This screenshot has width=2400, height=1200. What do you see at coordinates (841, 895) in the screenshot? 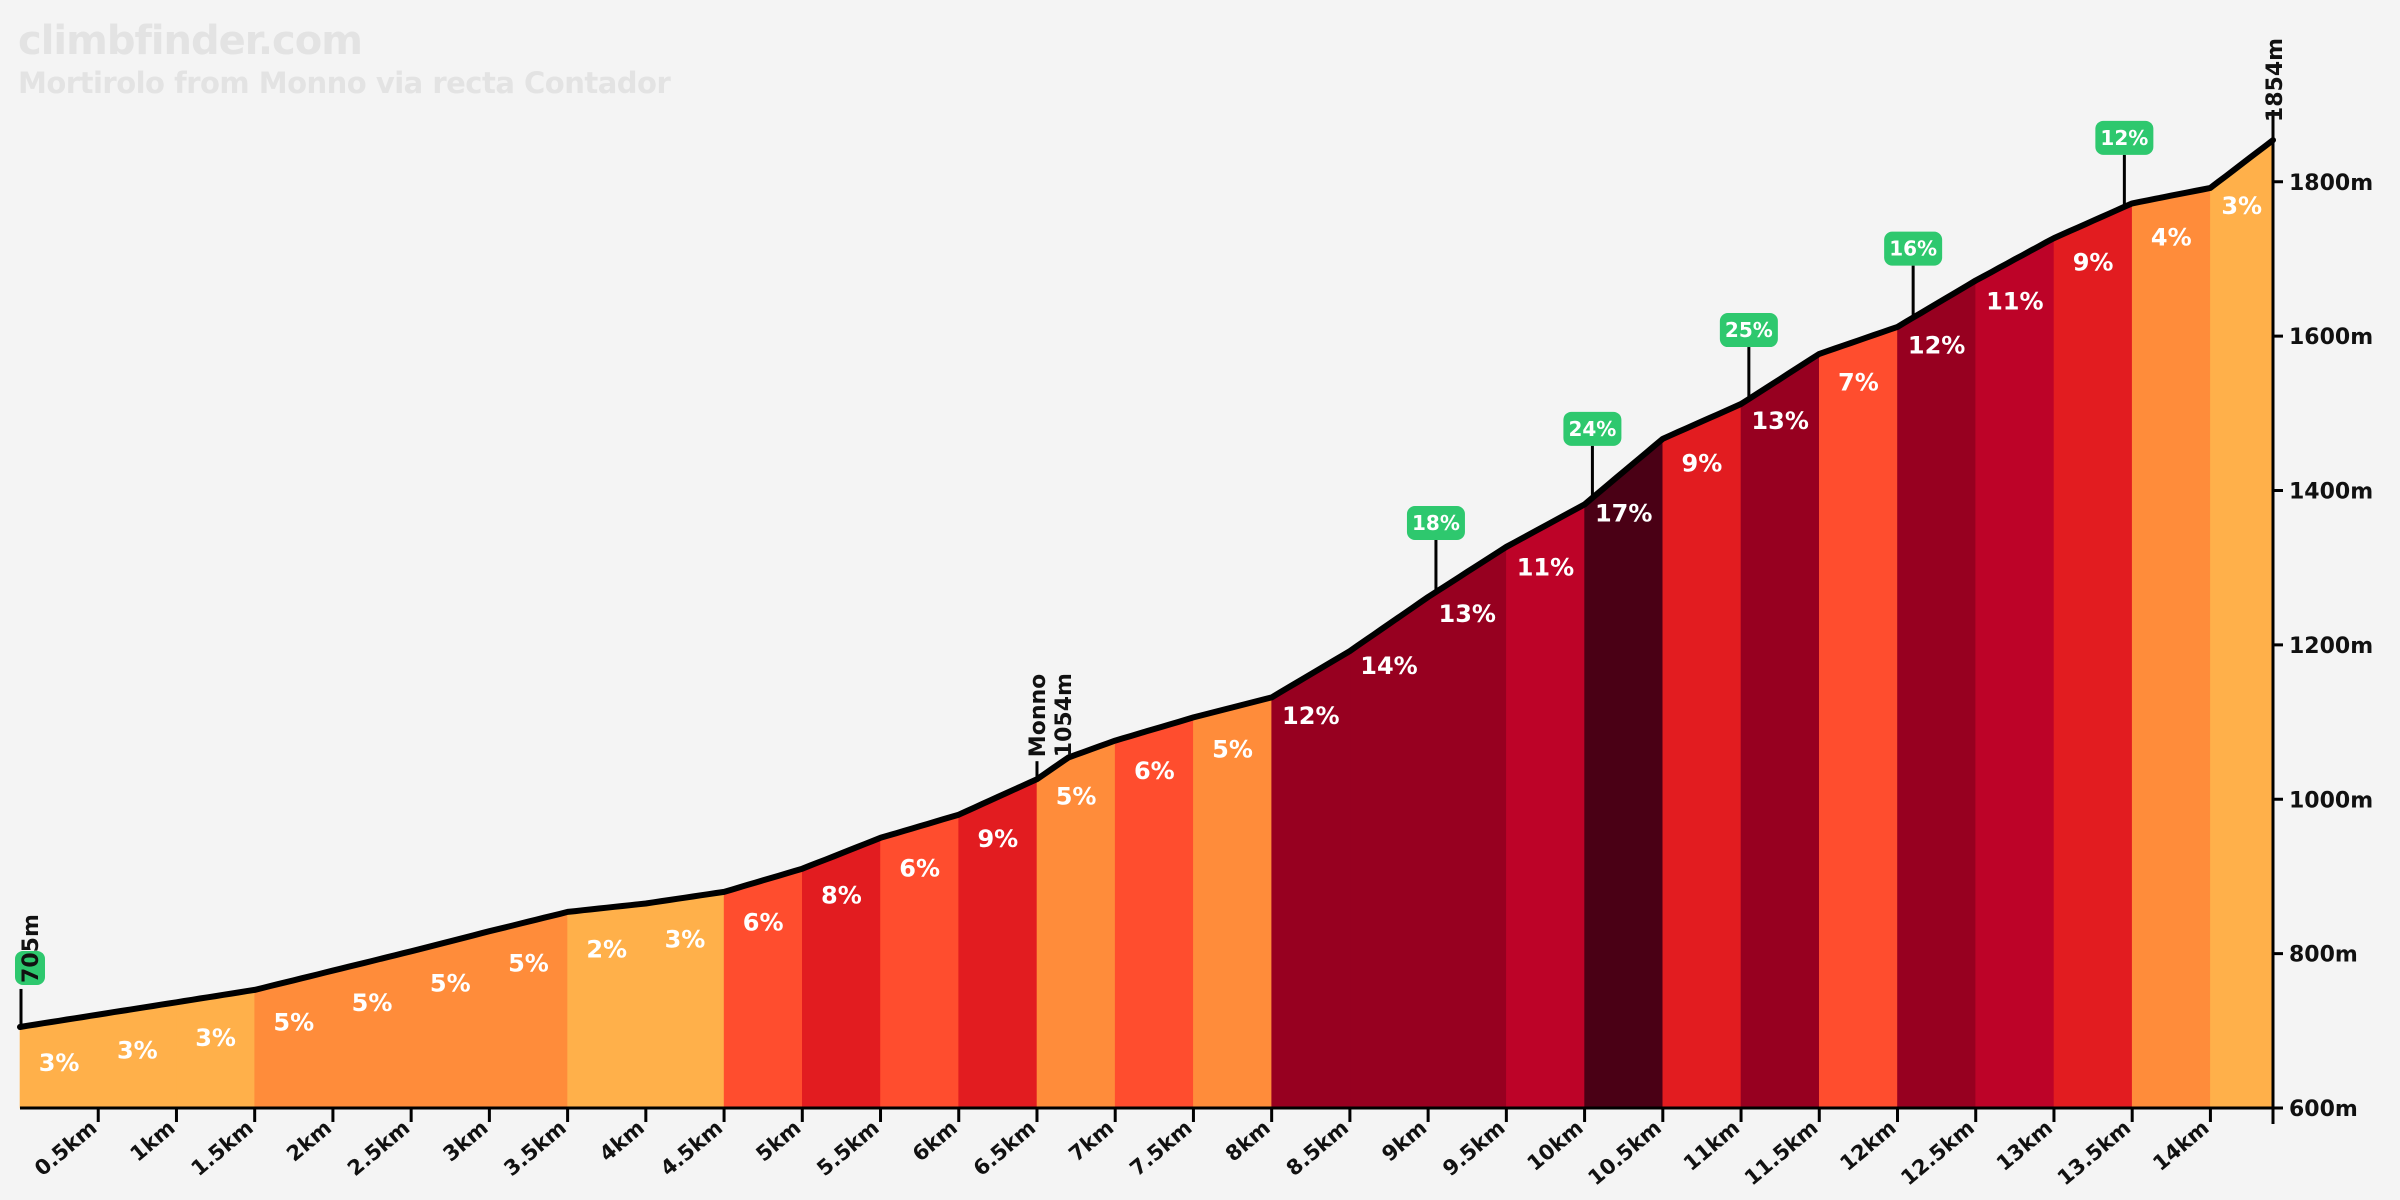
I see `segment-grade-label: 8%` at bounding box center [841, 895].